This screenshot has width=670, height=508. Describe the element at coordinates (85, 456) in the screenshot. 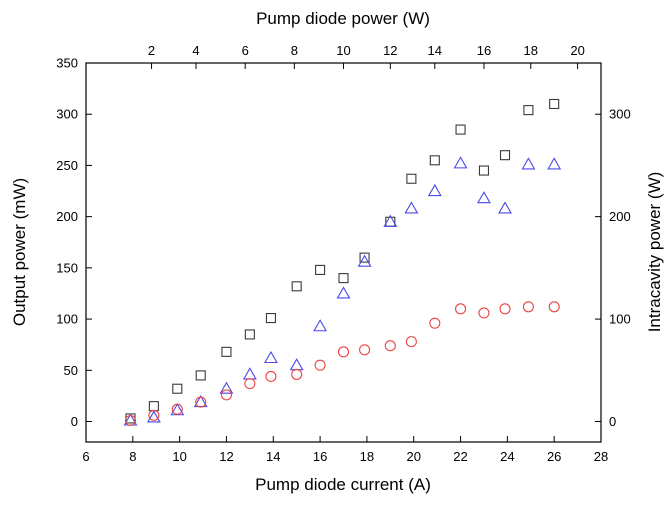

I see `x-tick-label: 6` at that location.